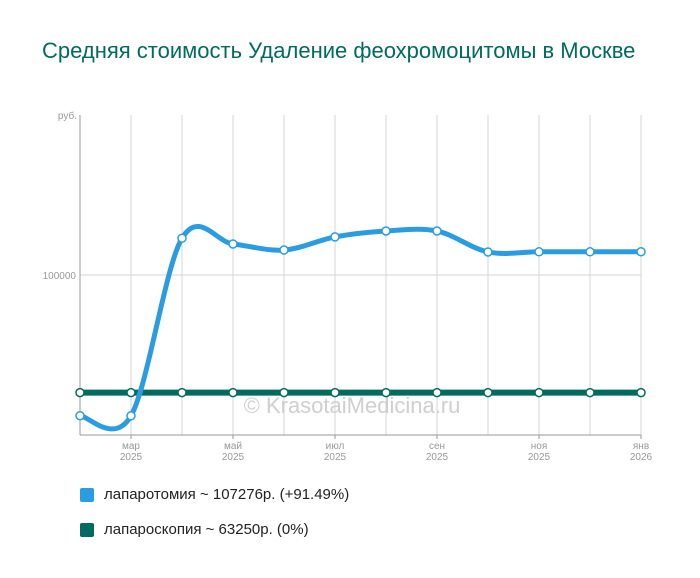 This screenshot has width=700, height=578. Describe the element at coordinates (641, 457) in the screenshot. I see `x-tick-year: 2026` at that location.